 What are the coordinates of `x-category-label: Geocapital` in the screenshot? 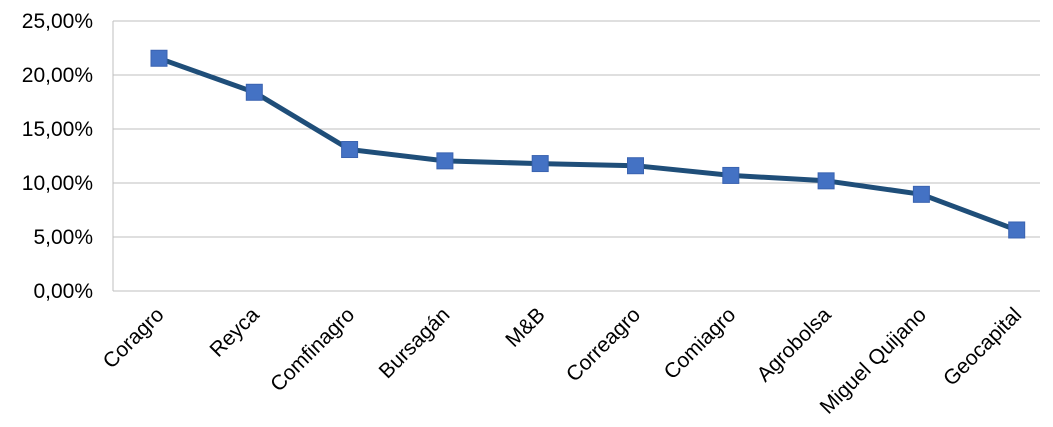 It's located at (982, 346).